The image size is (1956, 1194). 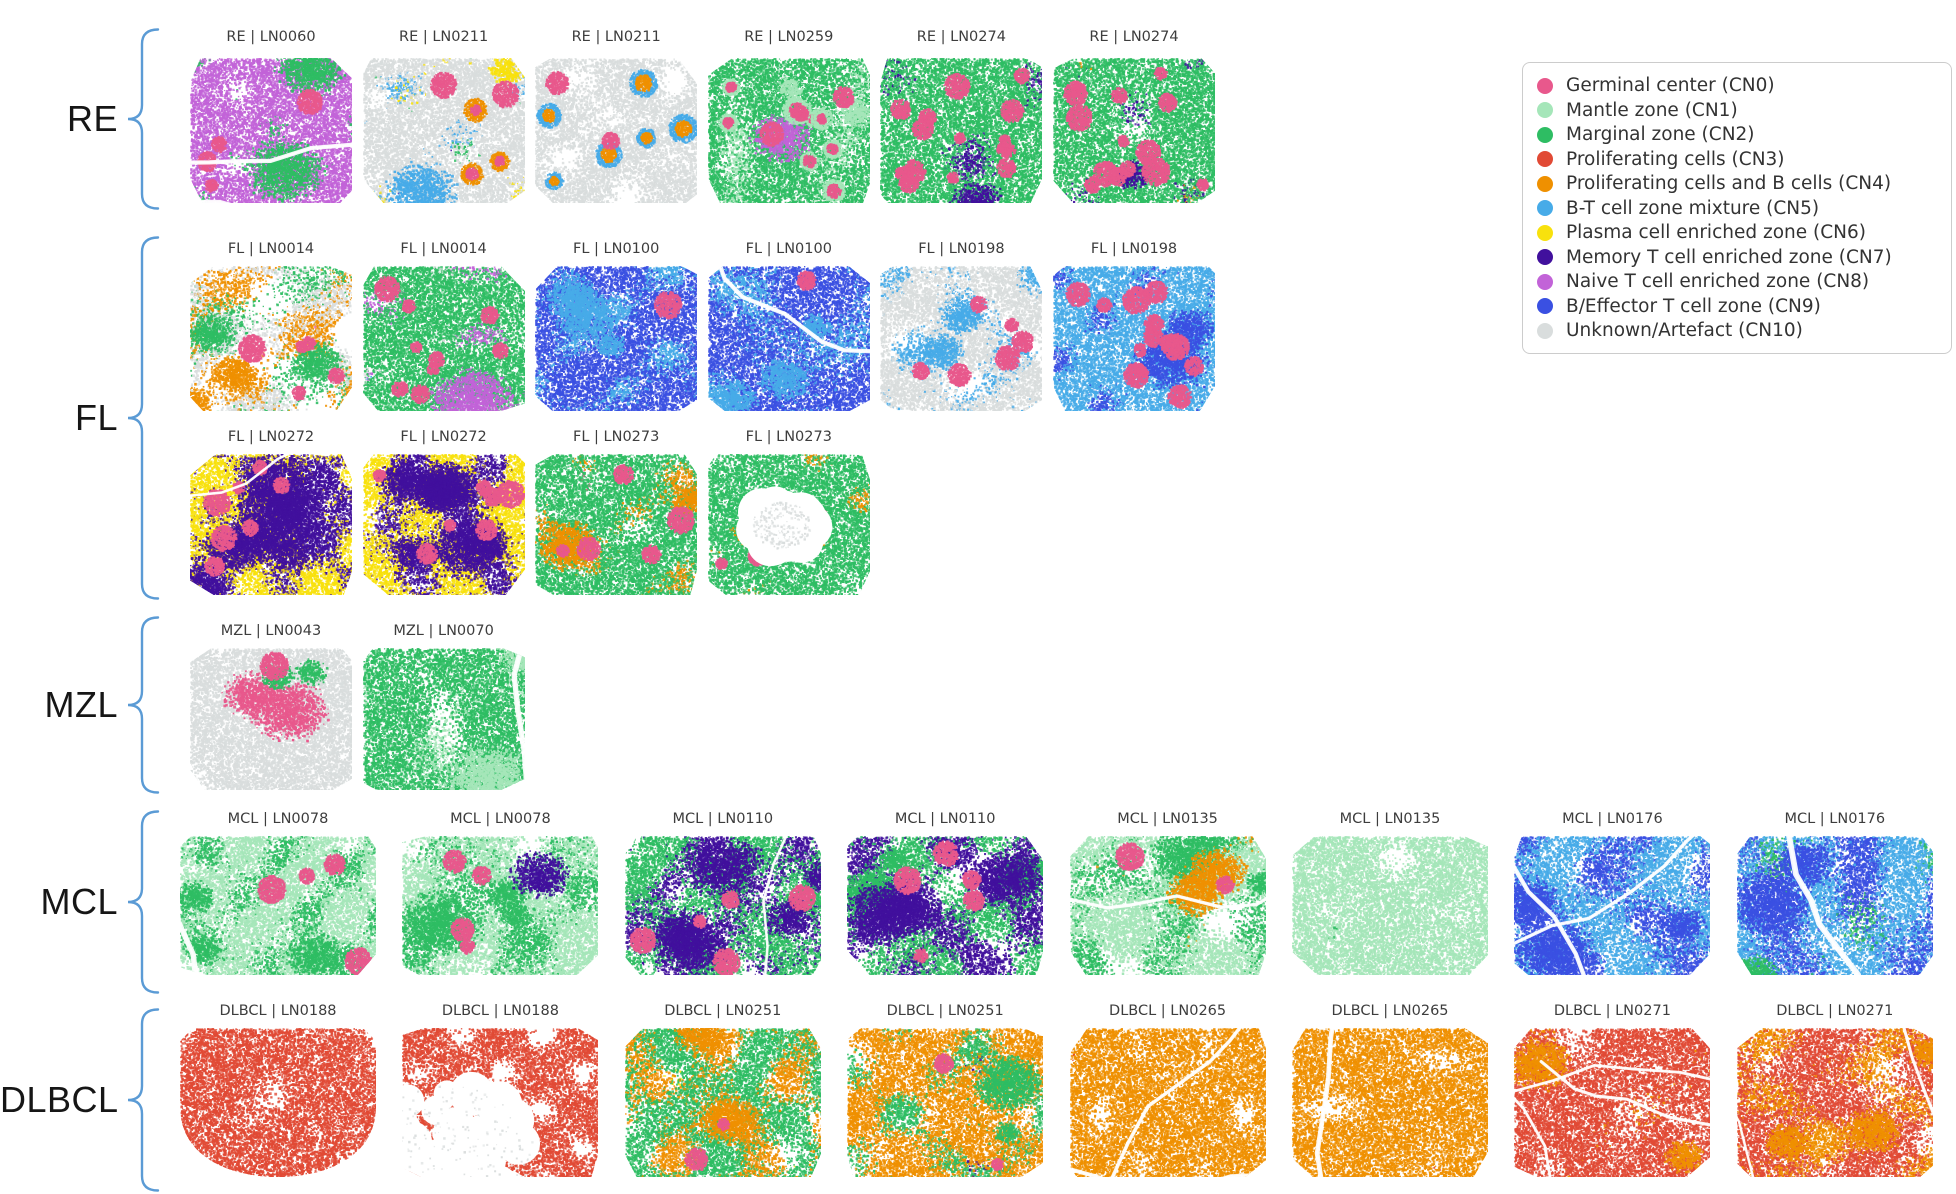 What do you see at coordinates (271, 437) in the screenshot?
I see `sample-title: FL | LN0272` at bounding box center [271, 437].